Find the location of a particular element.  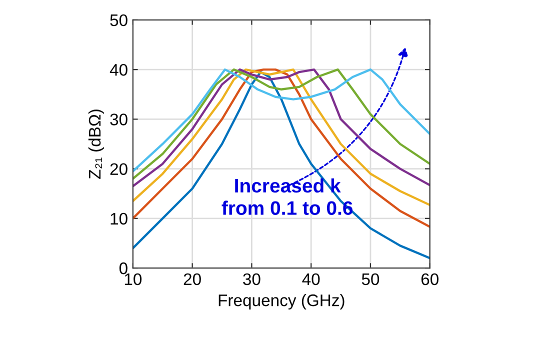

y-tick-label: 20 is located at coordinates (119, 169).